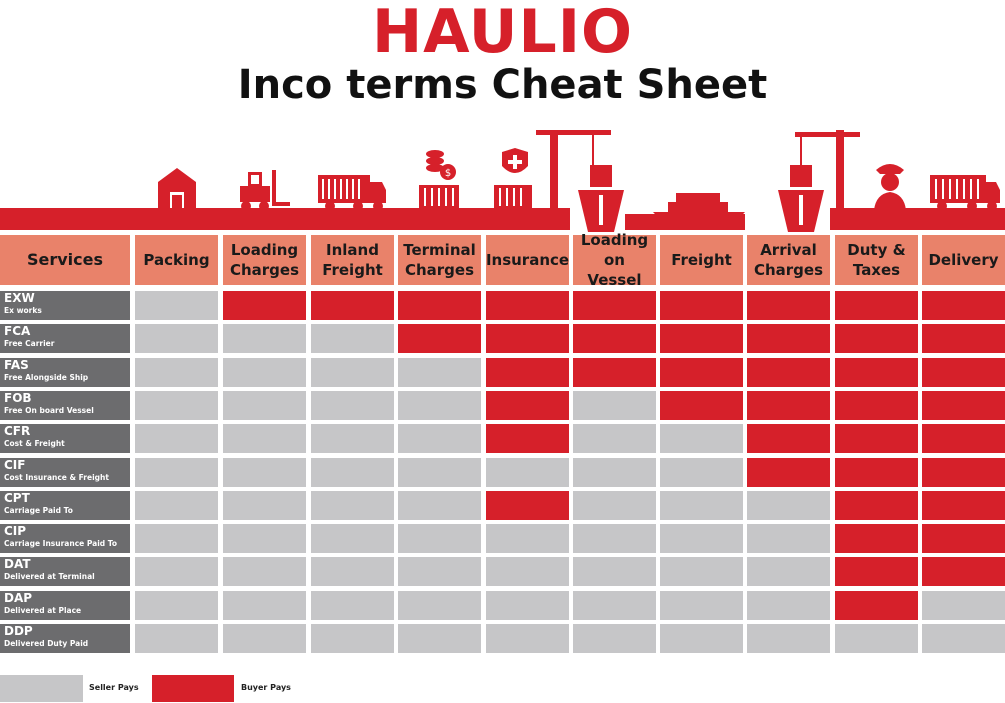 Image resolution: width=1005 pixels, height=703 pixels. I want to click on column-header: Packing, so click(176, 260).